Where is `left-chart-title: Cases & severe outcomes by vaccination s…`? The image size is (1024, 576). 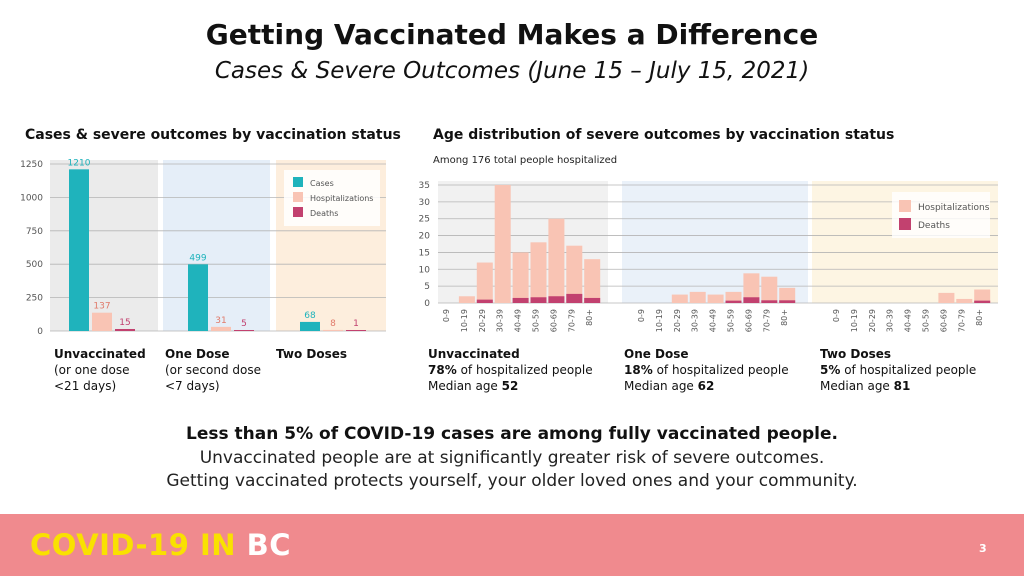
left-chart-title: Cases & severe outcomes by vaccination s… is located at coordinates (213, 135).